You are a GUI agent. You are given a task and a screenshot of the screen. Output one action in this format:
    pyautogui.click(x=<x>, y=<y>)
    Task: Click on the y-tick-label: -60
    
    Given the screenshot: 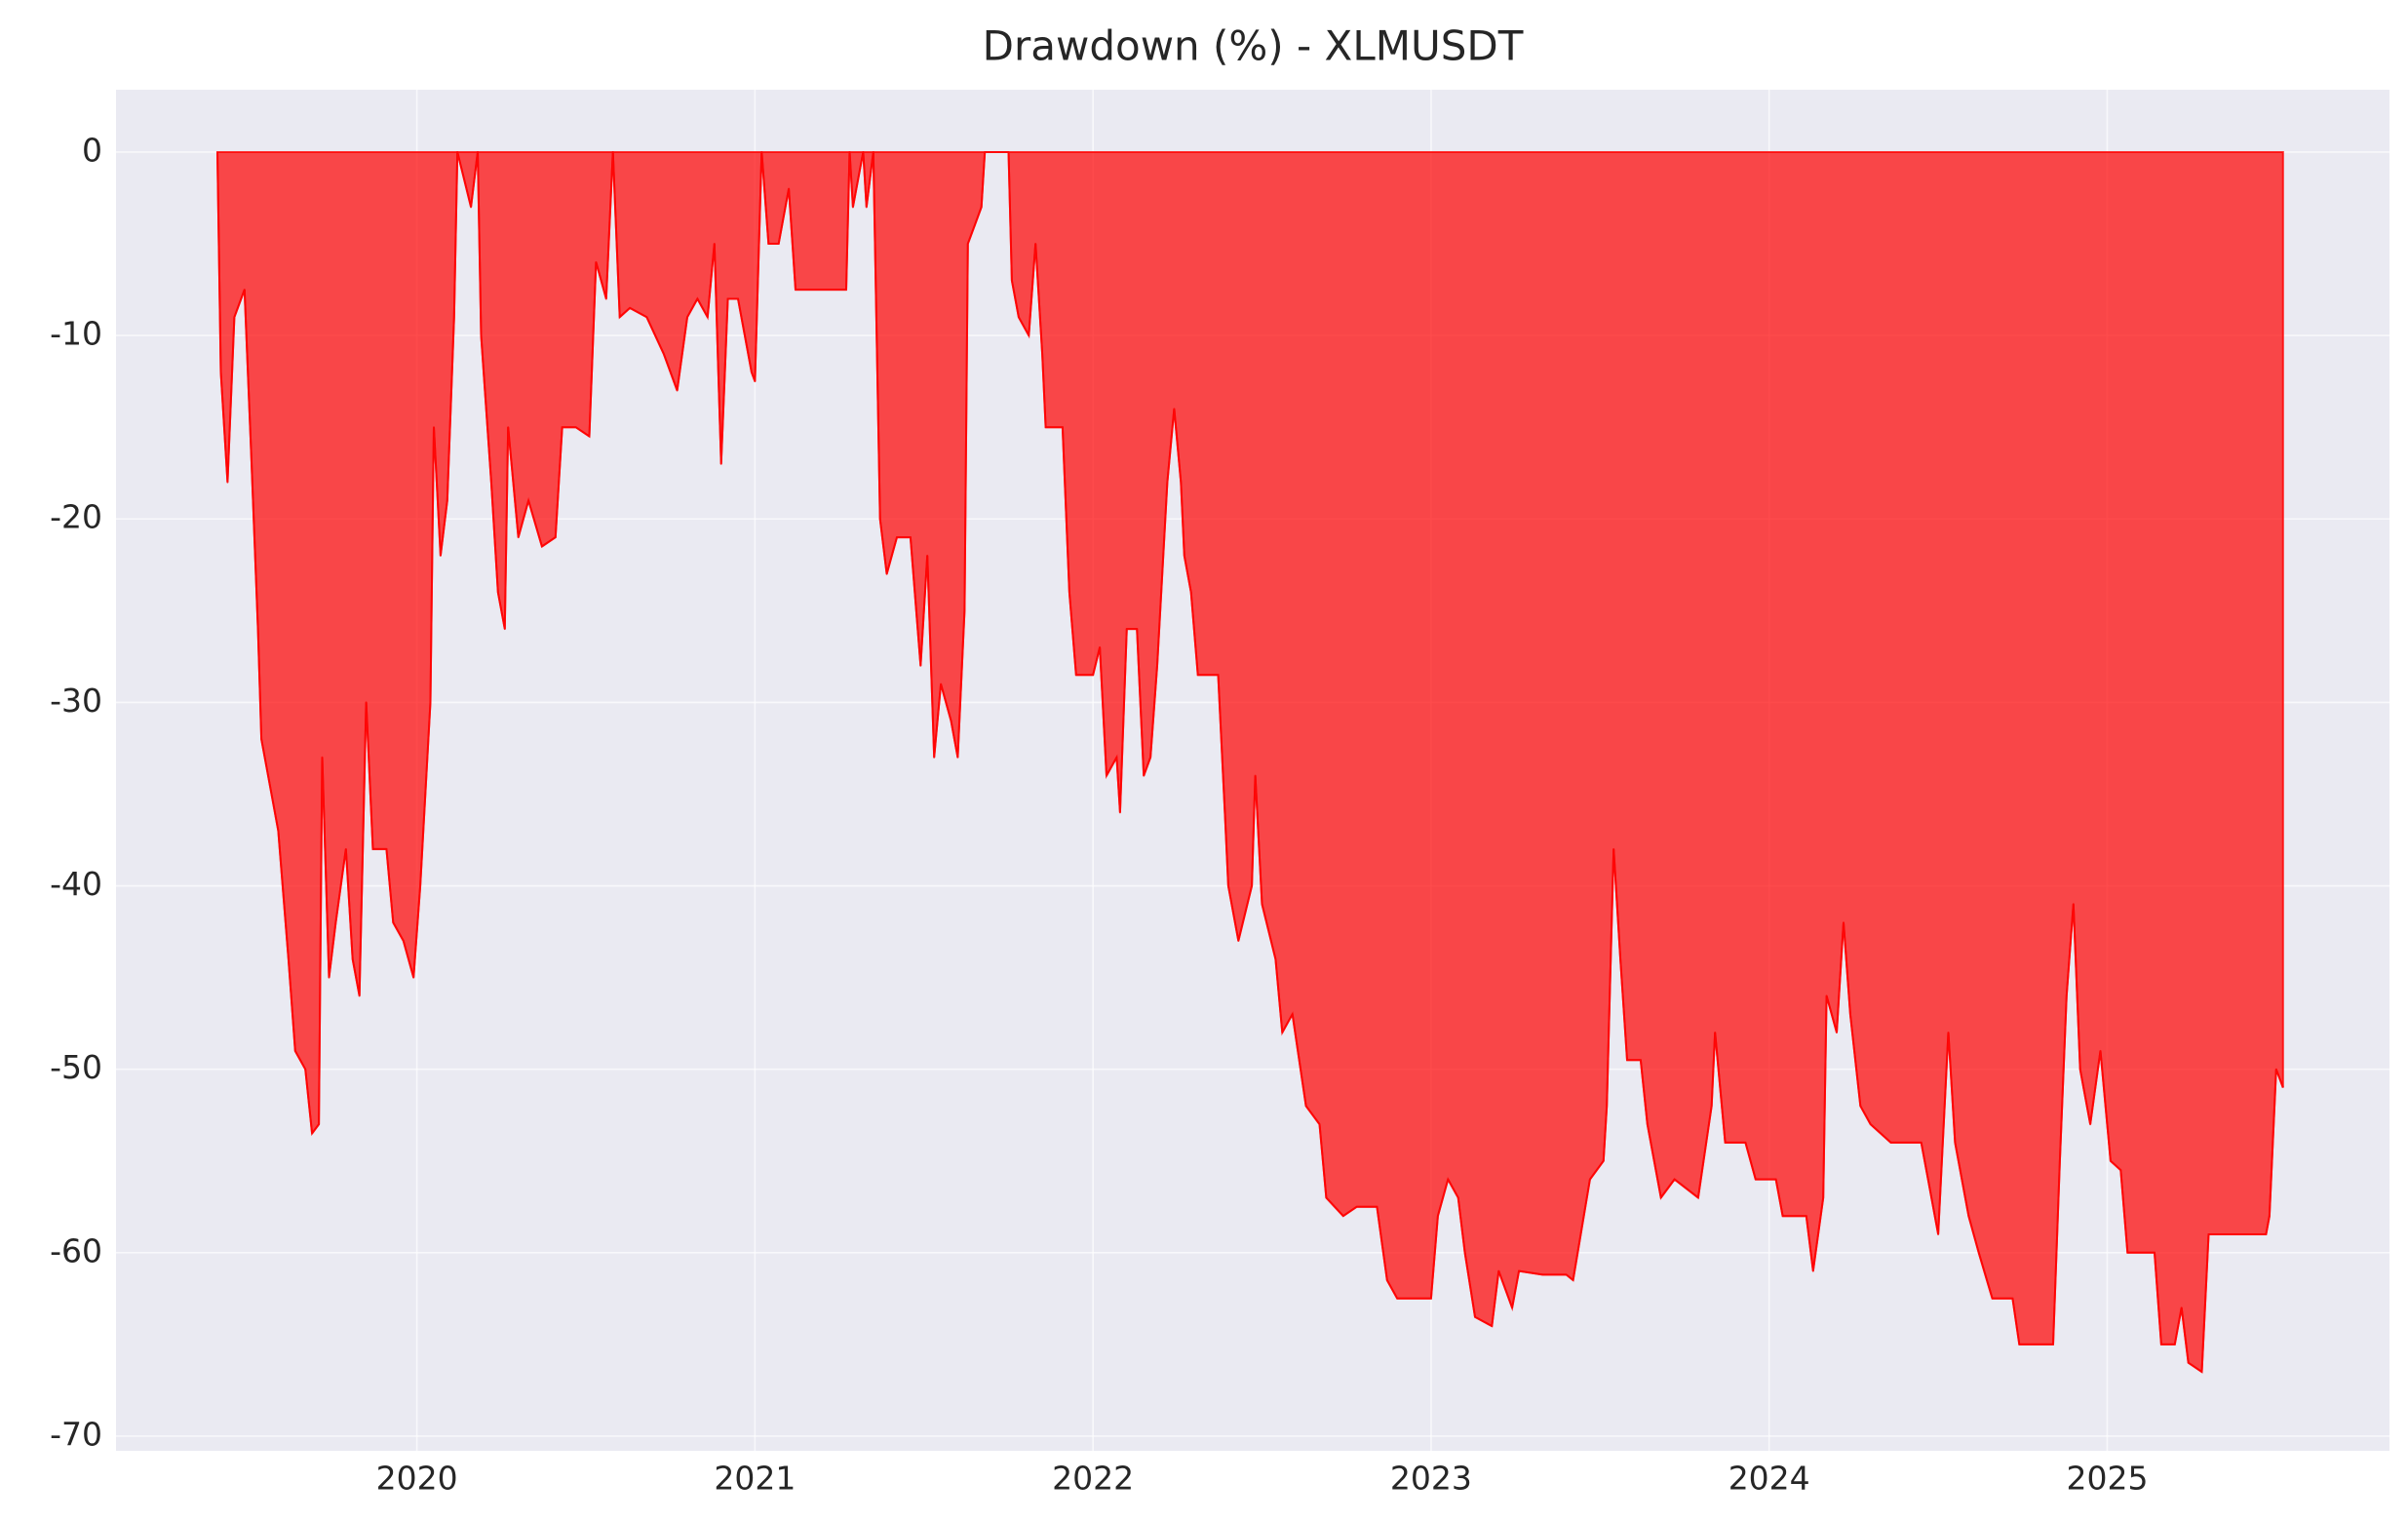 What is the action you would take?
    pyautogui.click(x=76, y=1250)
    